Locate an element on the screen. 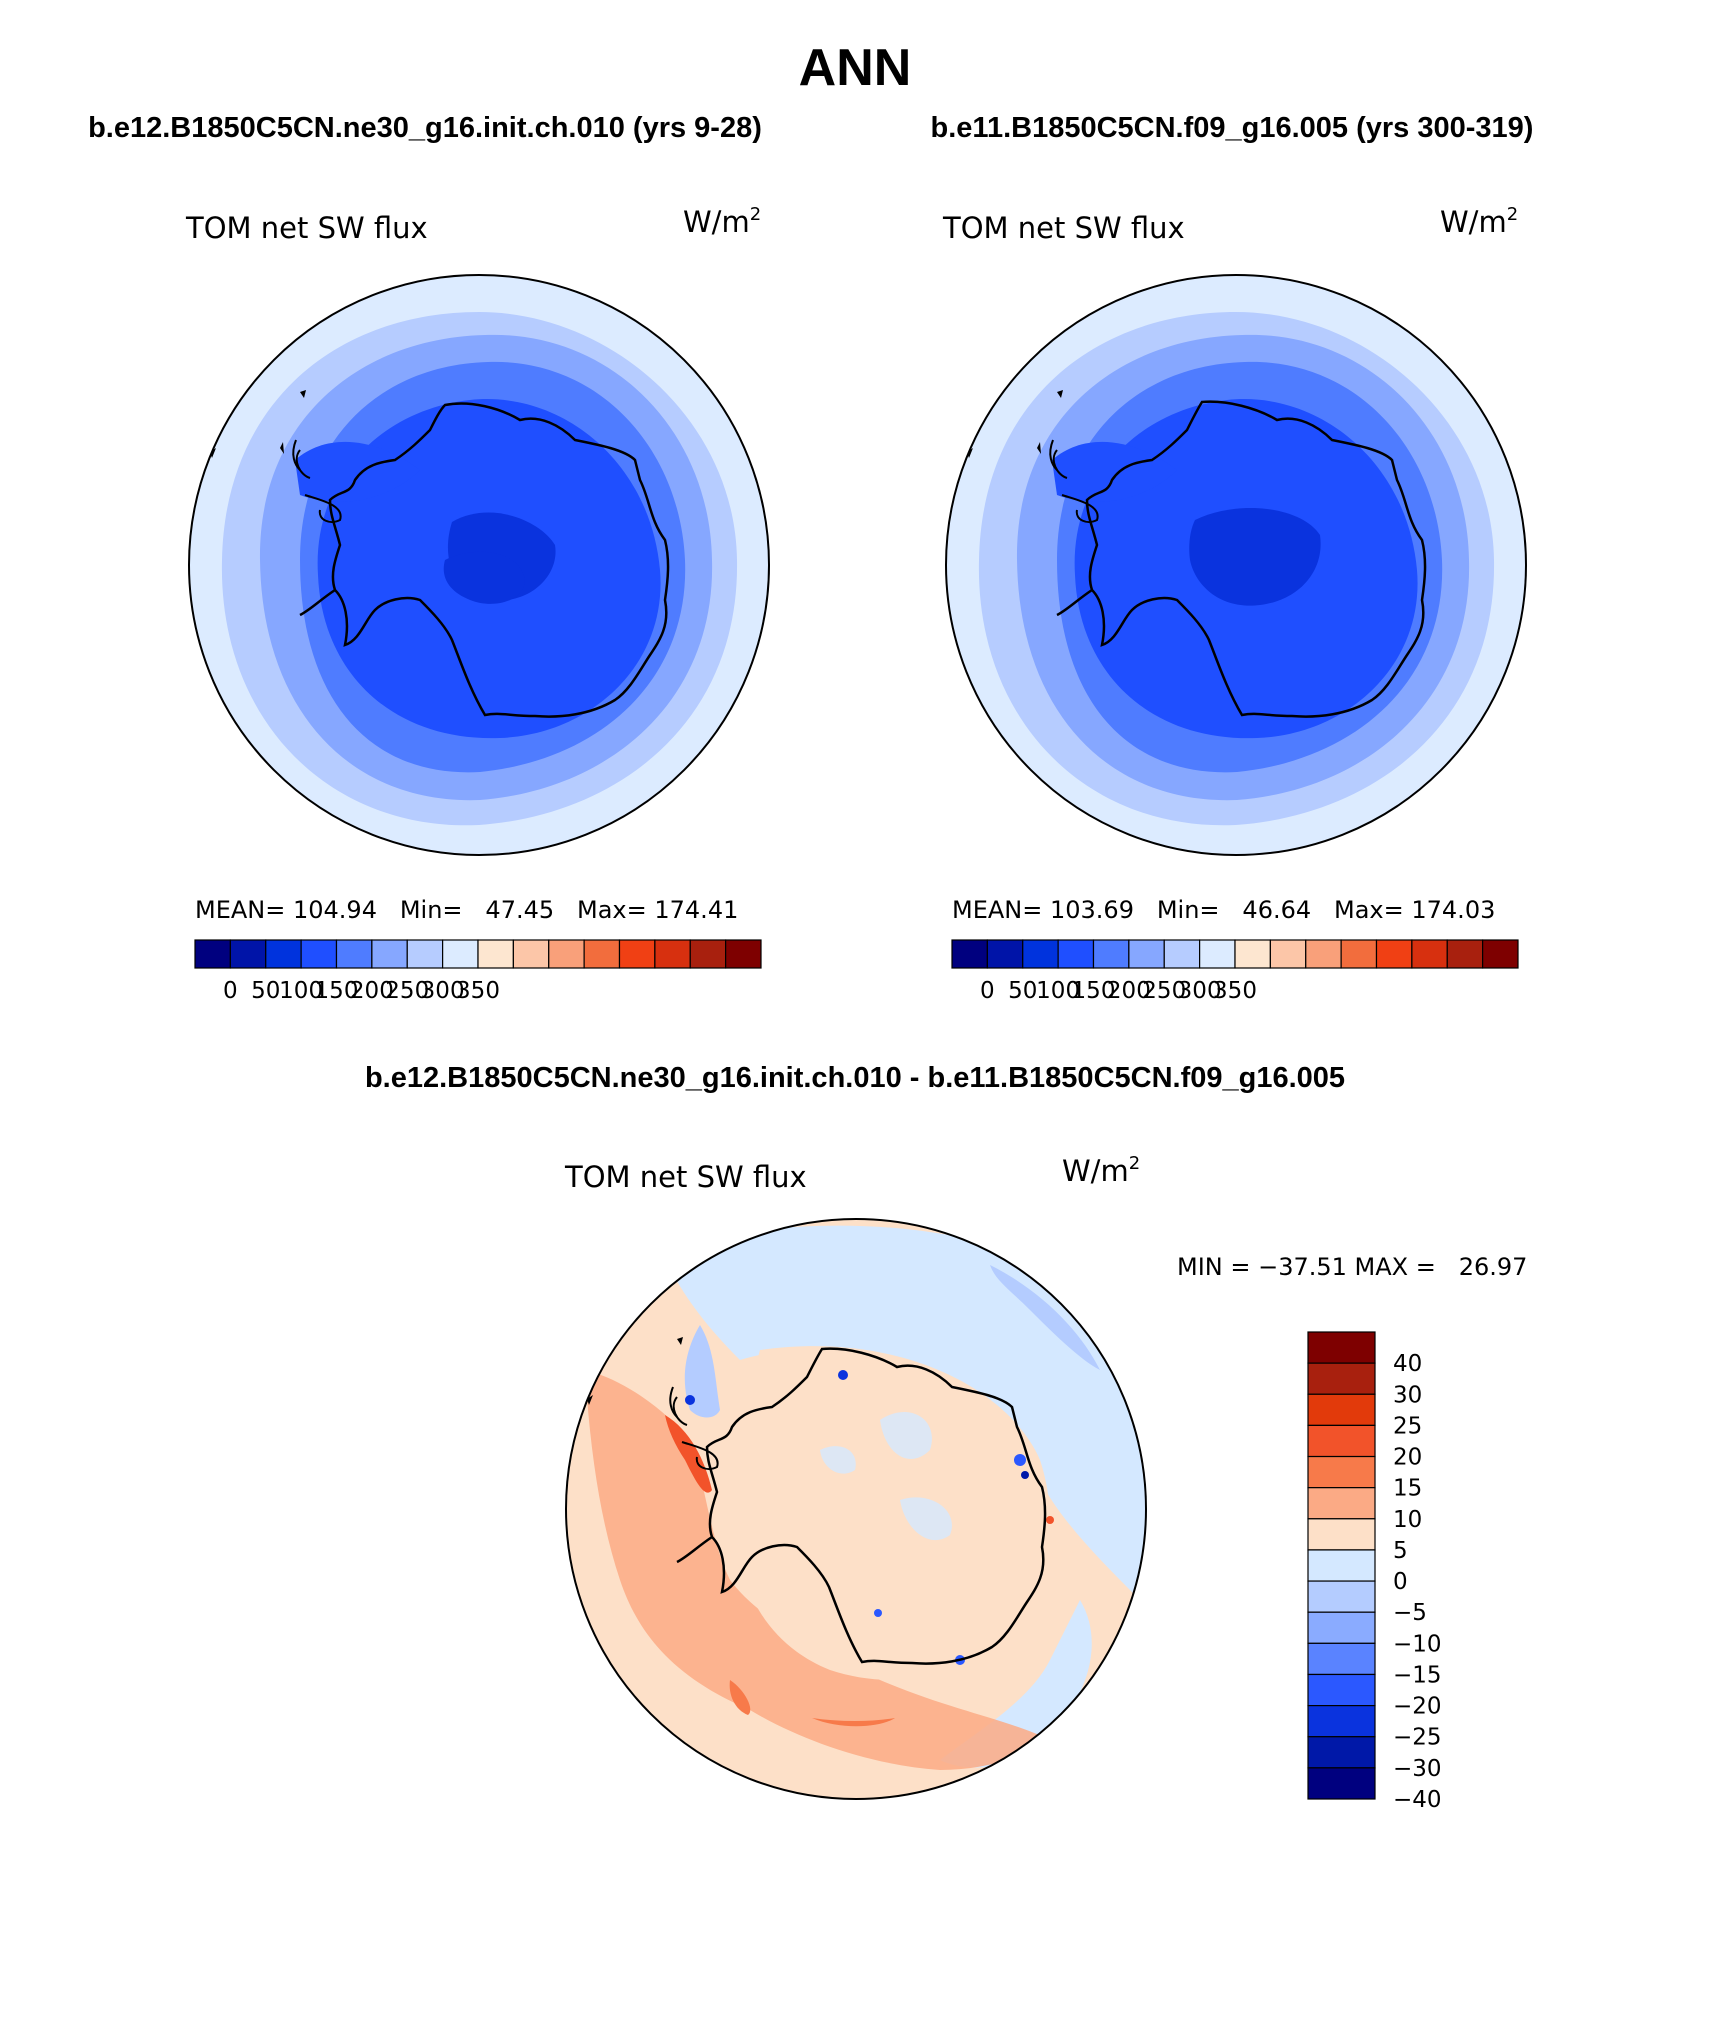 Image resolution: width=1710 pixels, height=2022 pixels. colorbar-tick-label: 20 is located at coordinates (1407, 1458).